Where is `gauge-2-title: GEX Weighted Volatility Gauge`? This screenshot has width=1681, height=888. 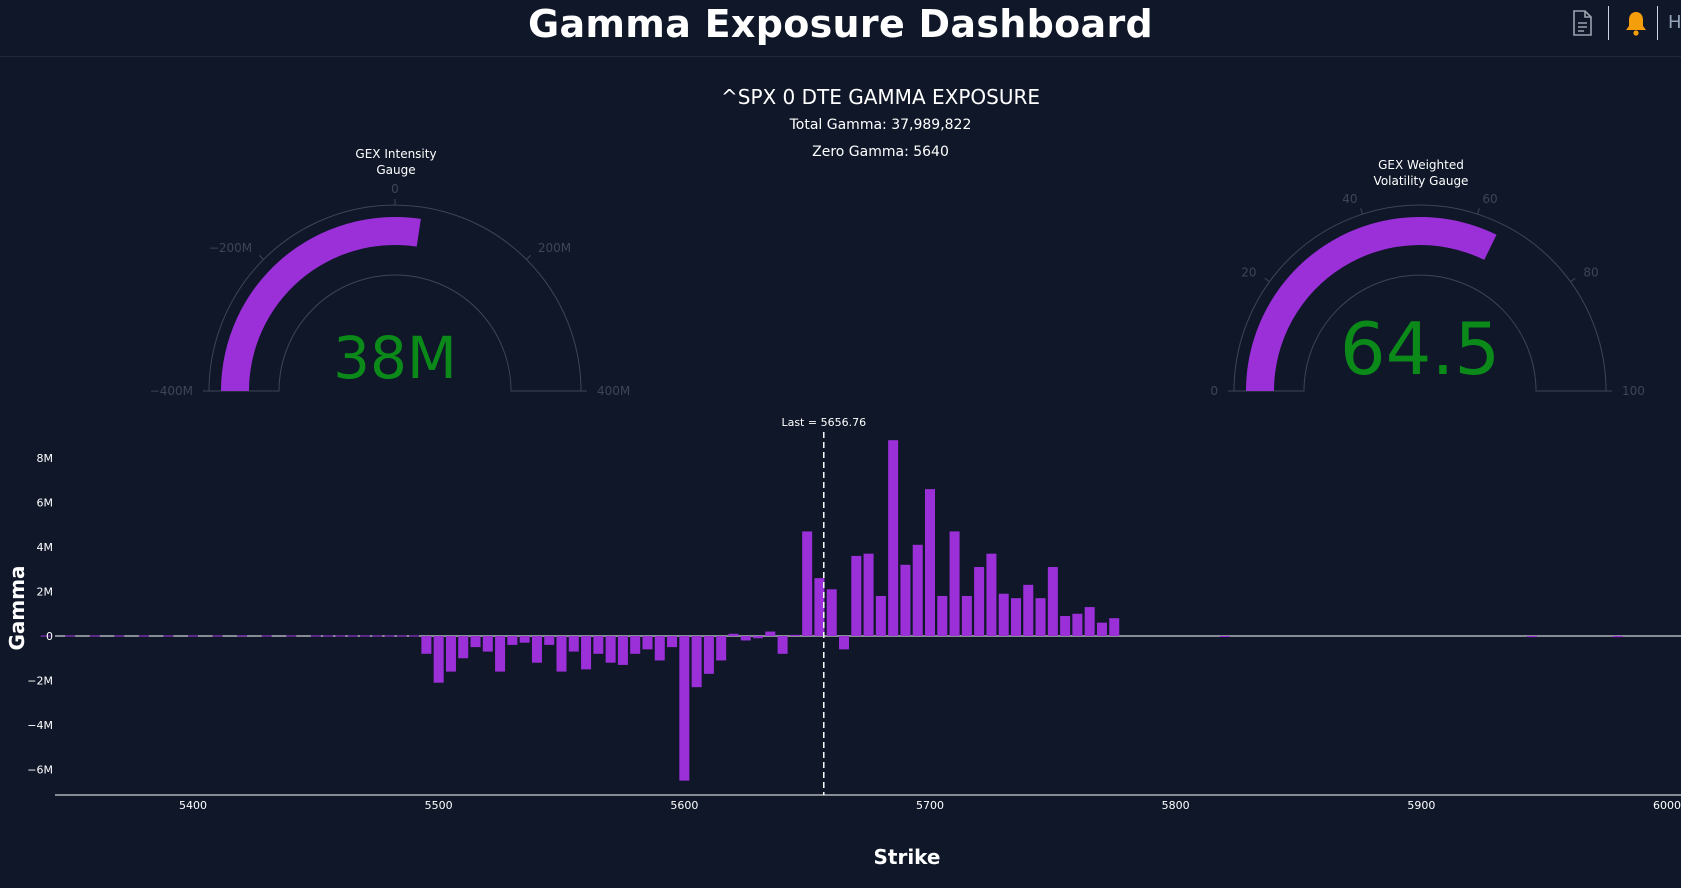 gauge-2-title: GEX Weighted Volatility Gauge is located at coordinates (1421, 173).